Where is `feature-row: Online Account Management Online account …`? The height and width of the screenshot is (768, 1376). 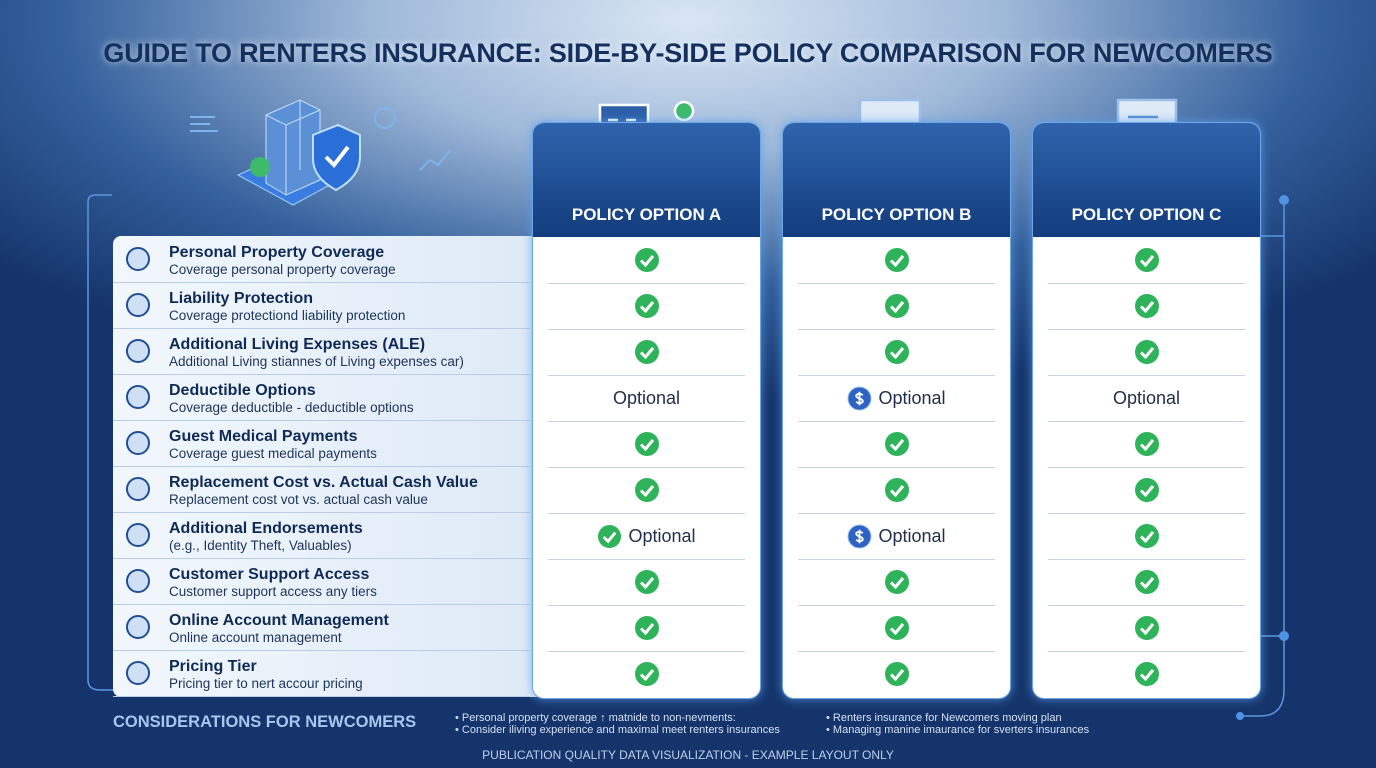
feature-row: Online Account Management Online account … is located at coordinates (321, 627).